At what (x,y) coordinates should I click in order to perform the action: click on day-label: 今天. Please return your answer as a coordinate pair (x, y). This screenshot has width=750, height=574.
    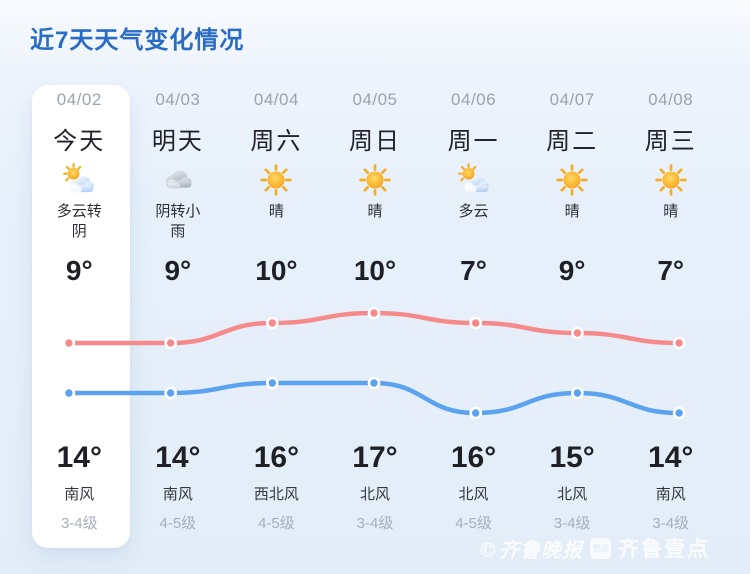
    Looking at the image, I should click on (79, 141).